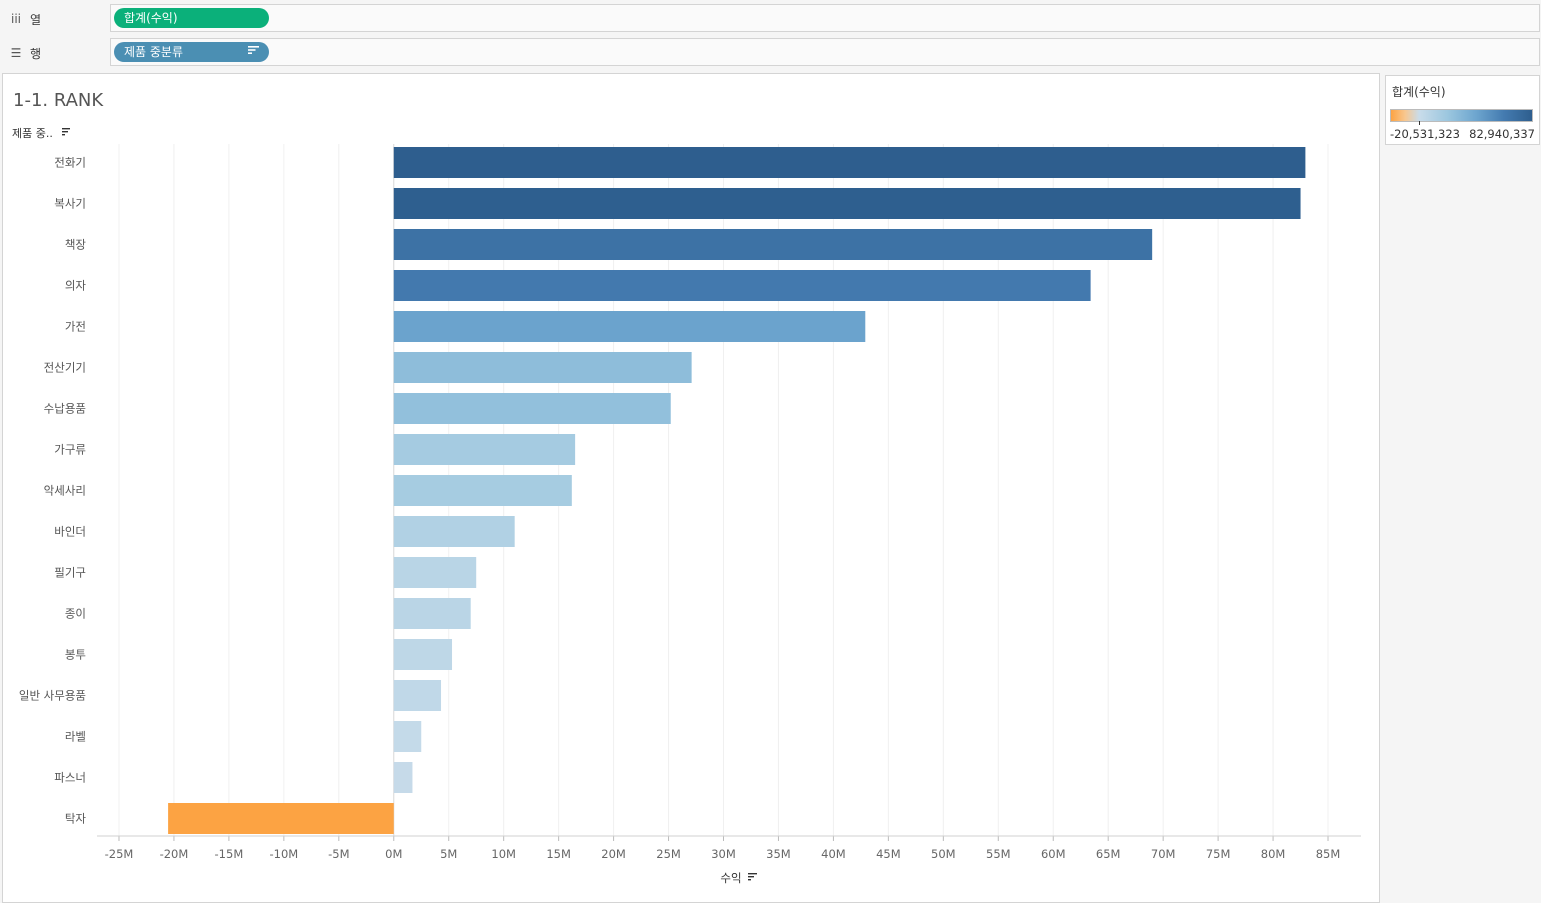 The height and width of the screenshot is (903, 1541). What do you see at coordinates (70, 204) in the screenshot?
I see `category-label: 복사기` at bounding box center [70, 204].